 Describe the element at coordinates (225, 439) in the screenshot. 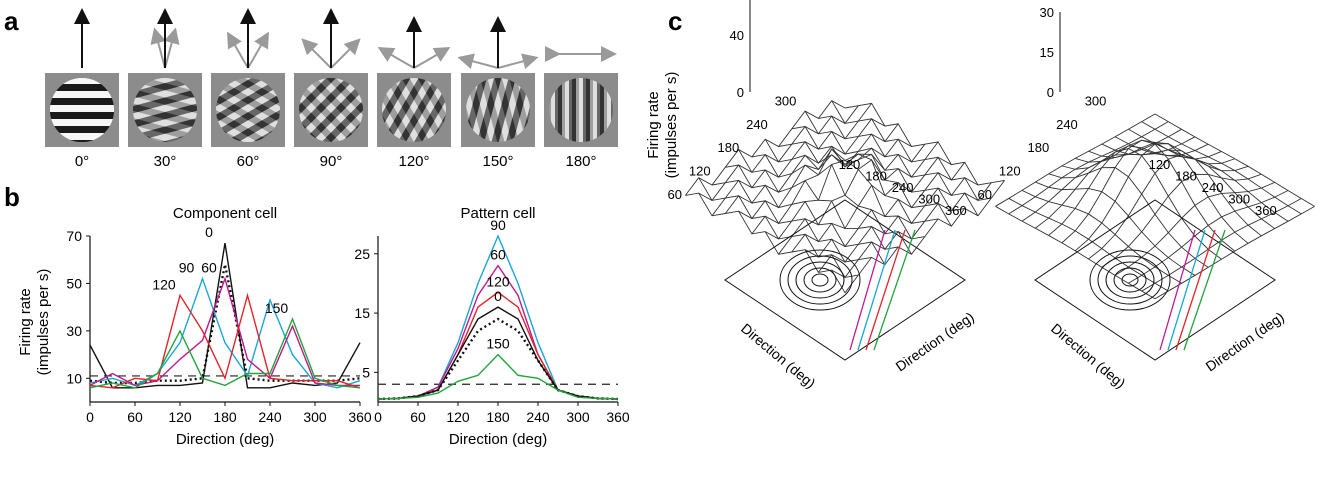

I see `x-axis-label: Direction (deg)` at that location.